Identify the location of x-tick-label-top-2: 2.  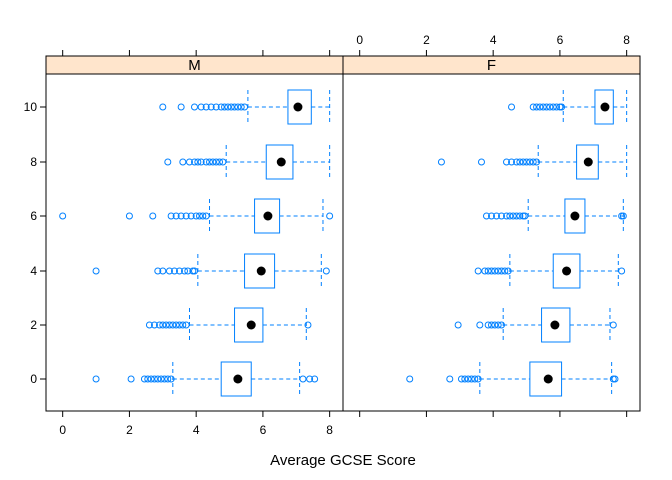
(426, 40).